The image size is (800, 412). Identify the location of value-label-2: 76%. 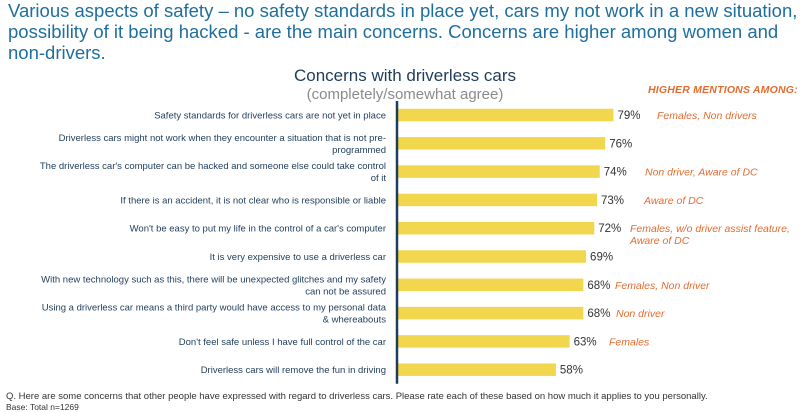
(620, 144).